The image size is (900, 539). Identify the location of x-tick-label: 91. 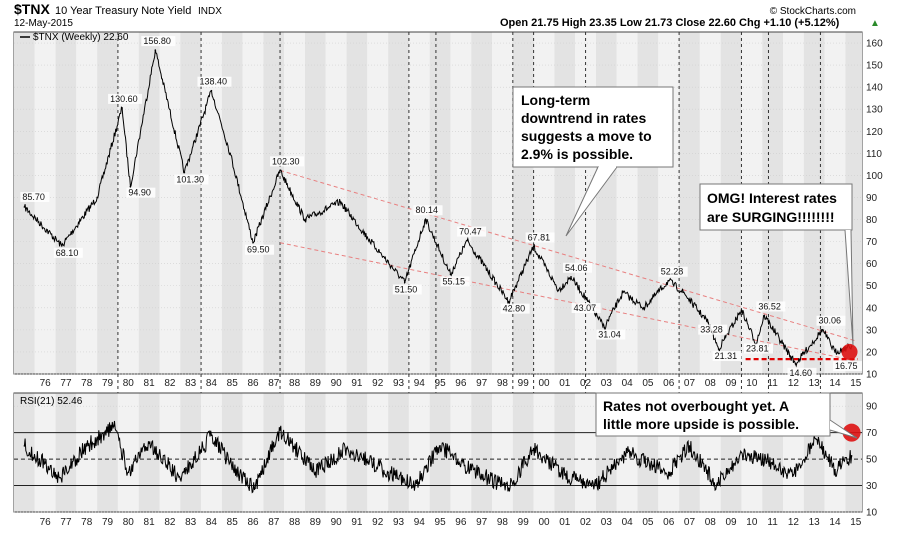
(357, 383).